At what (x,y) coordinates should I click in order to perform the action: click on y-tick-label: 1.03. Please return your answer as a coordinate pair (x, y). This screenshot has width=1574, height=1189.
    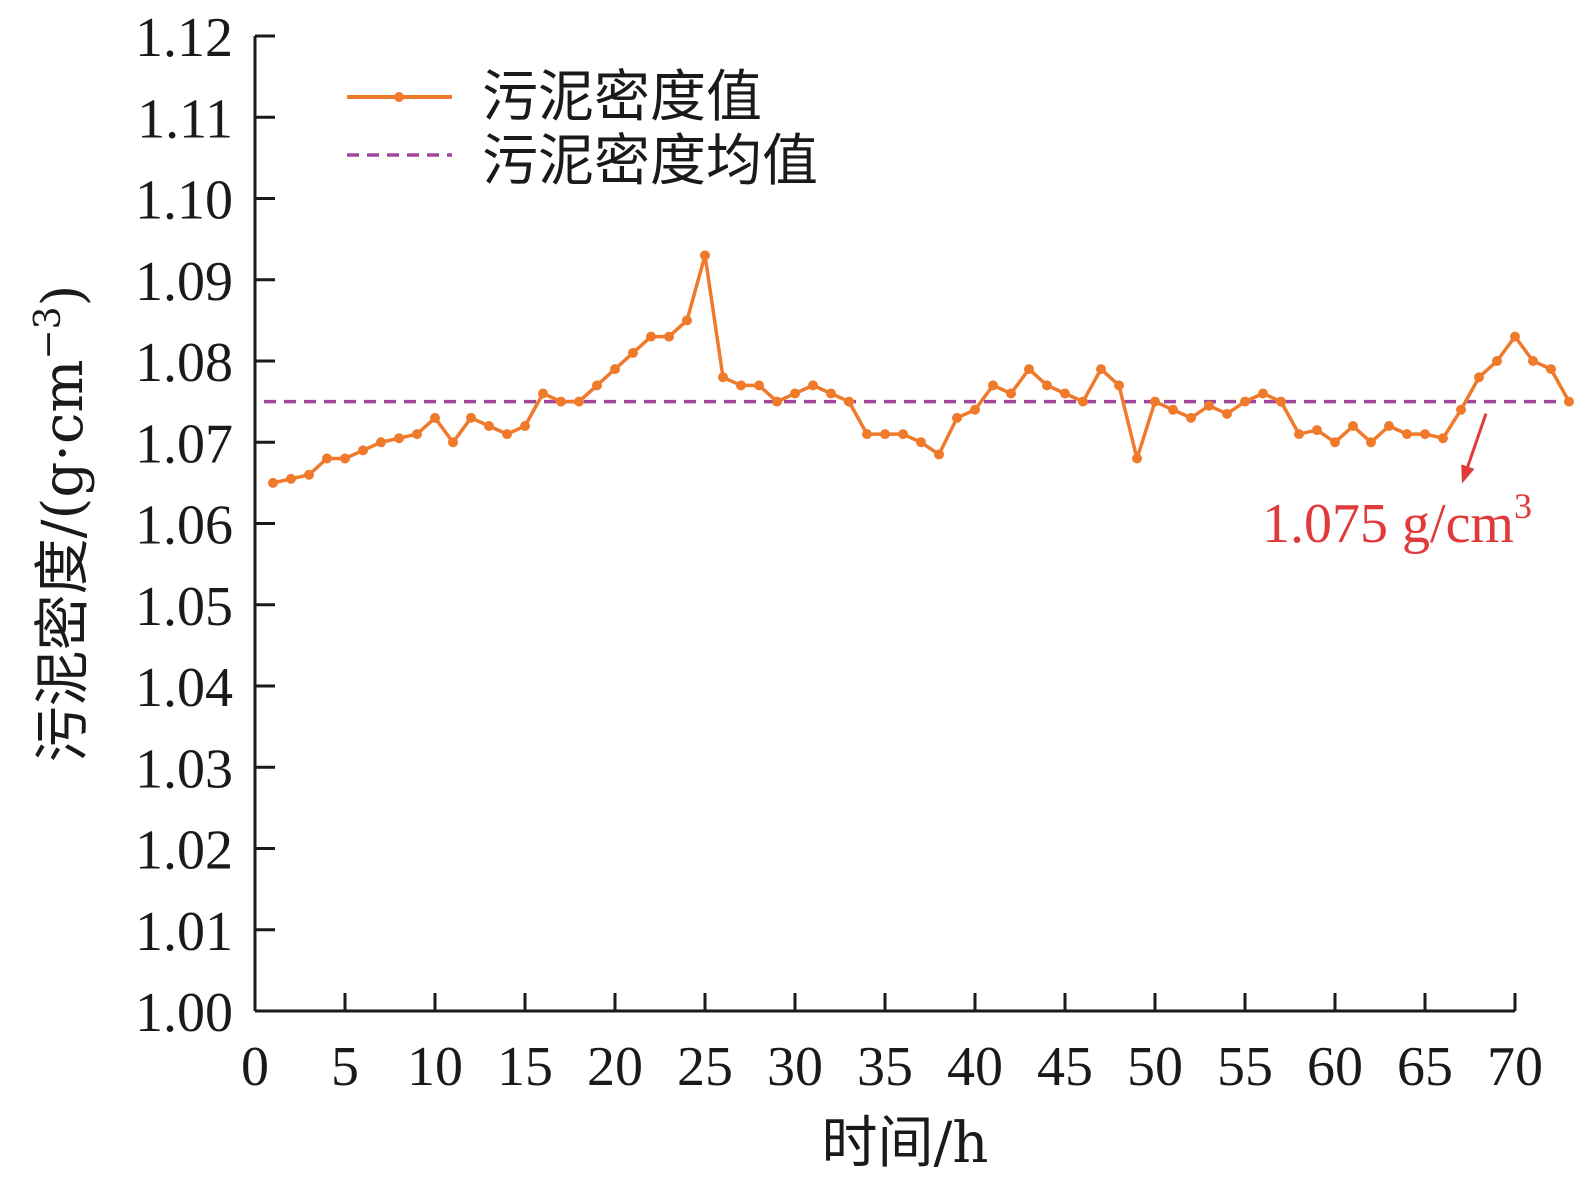
    Looking at the image, I should click on (184, 769).